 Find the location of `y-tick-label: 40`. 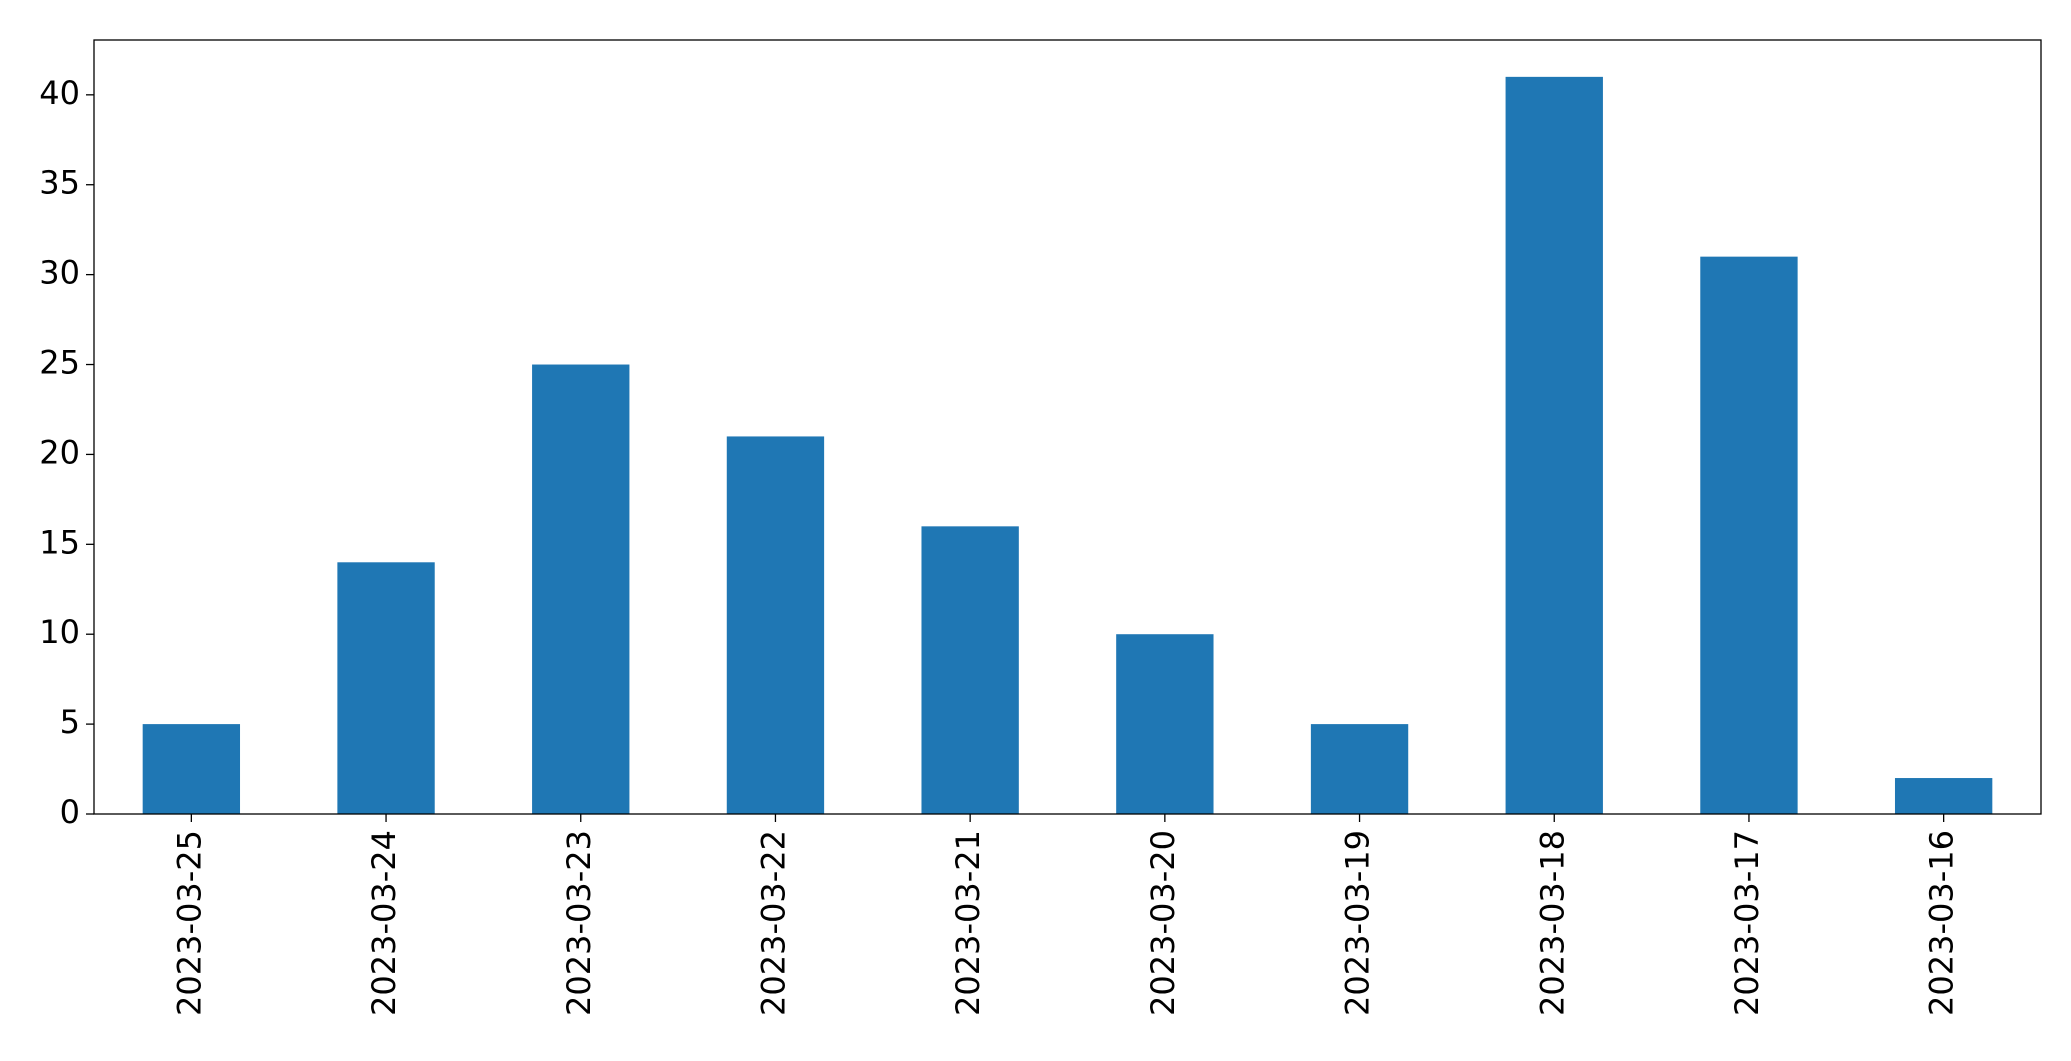

y-tick-label: 40 is located at coordinates (59, 93).